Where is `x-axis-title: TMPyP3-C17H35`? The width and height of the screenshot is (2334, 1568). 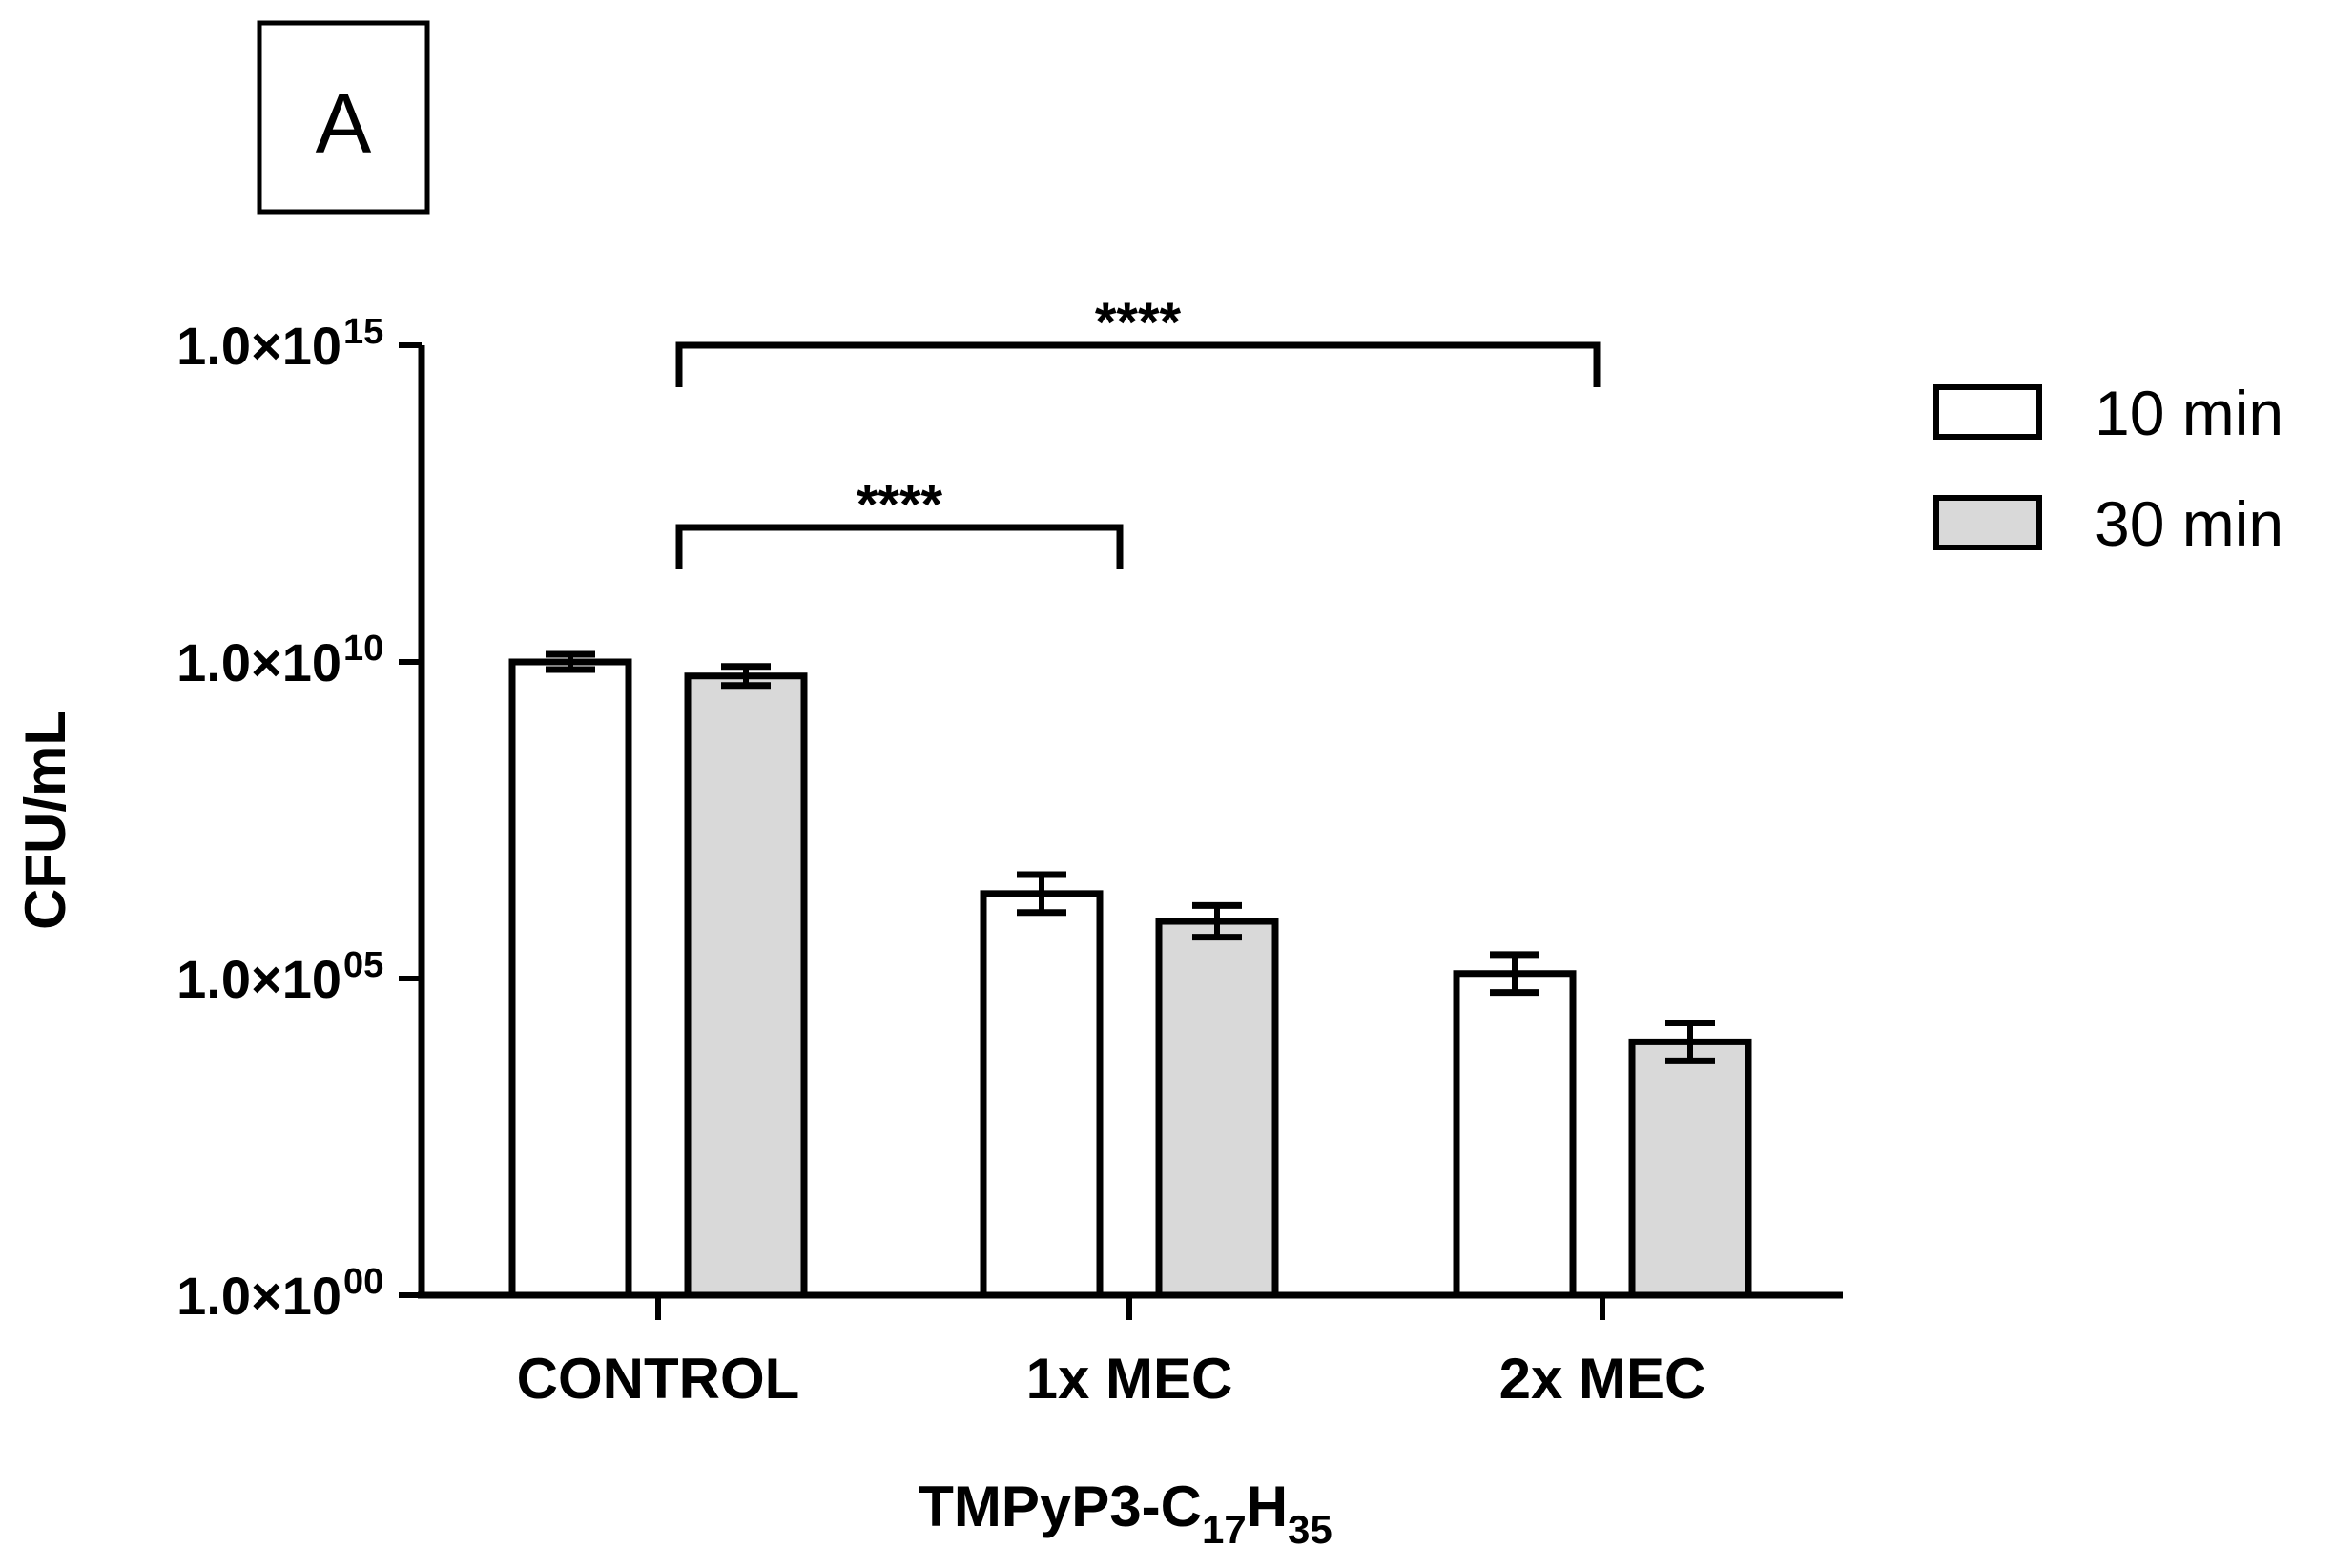 x-axis-title: TMPyP3-C17H35 is located at coordinates (1125, 1513).